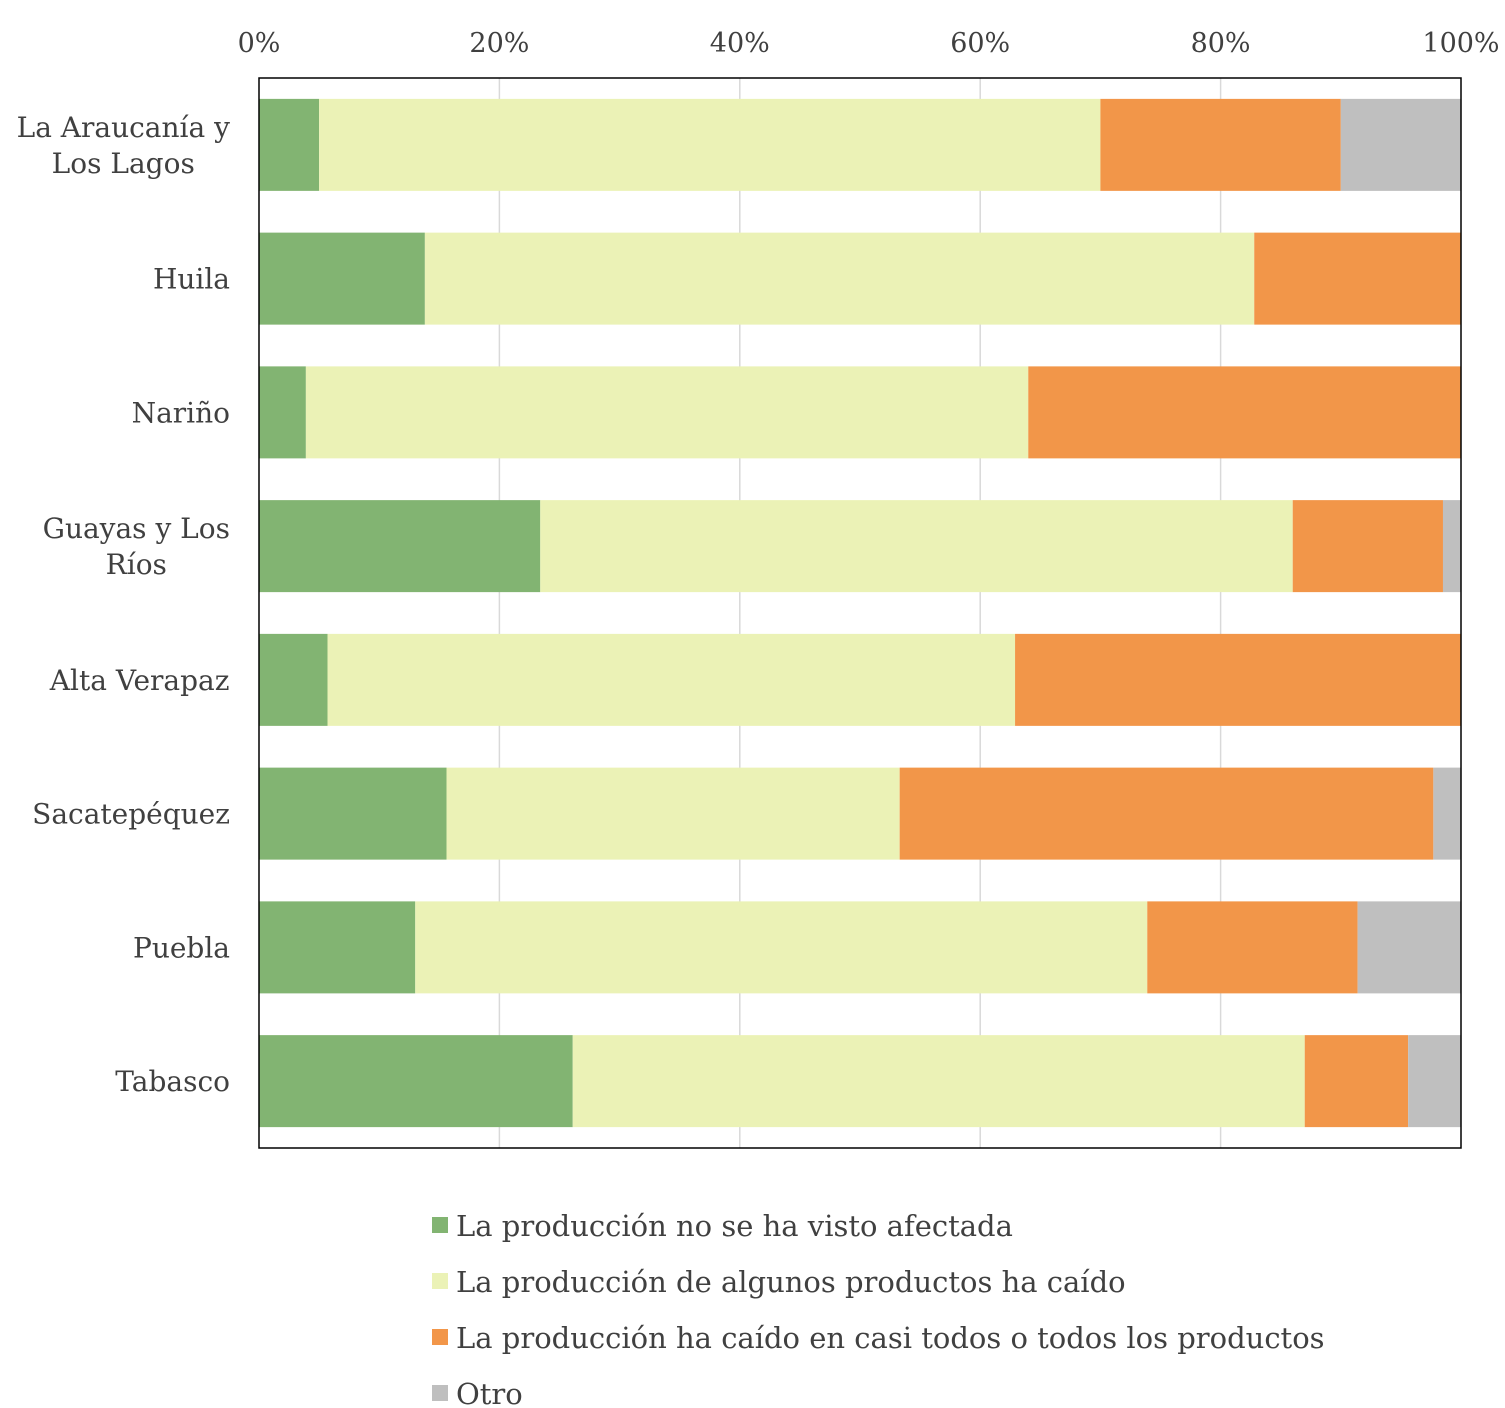 The width and height of the screenshot is (1505, 1408). I want to click on category-label: Puebla, so click(181, 947).